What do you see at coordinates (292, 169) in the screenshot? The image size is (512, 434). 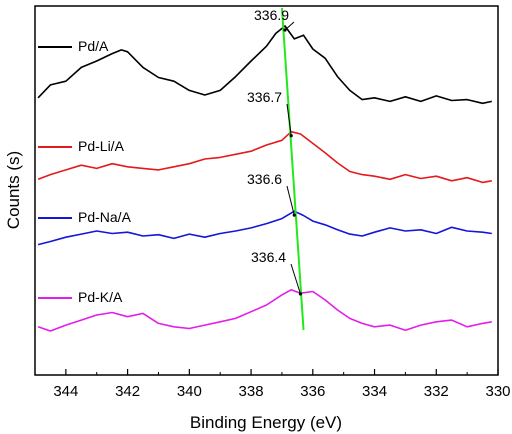 I see `peak-shift-guide-line` at bounding box center [292, 169].